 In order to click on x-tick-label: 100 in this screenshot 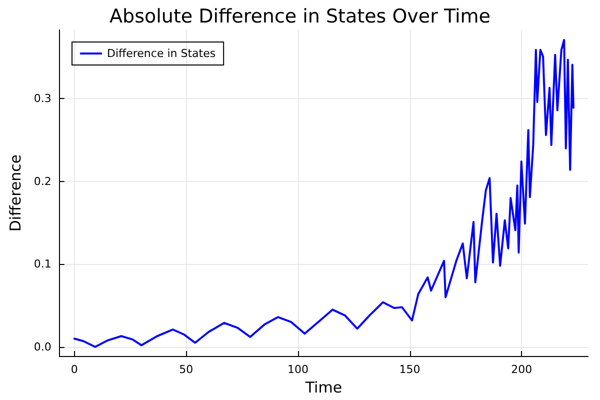, I will do `click(297, 369)`.